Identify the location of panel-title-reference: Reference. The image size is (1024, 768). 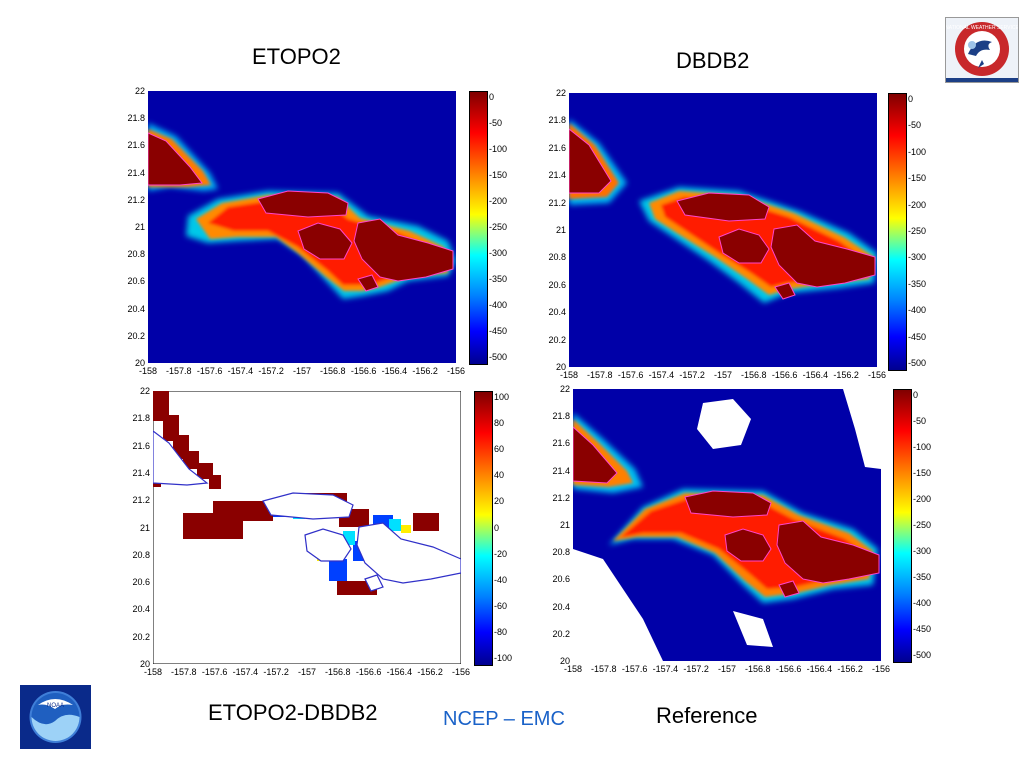
(707, 715).